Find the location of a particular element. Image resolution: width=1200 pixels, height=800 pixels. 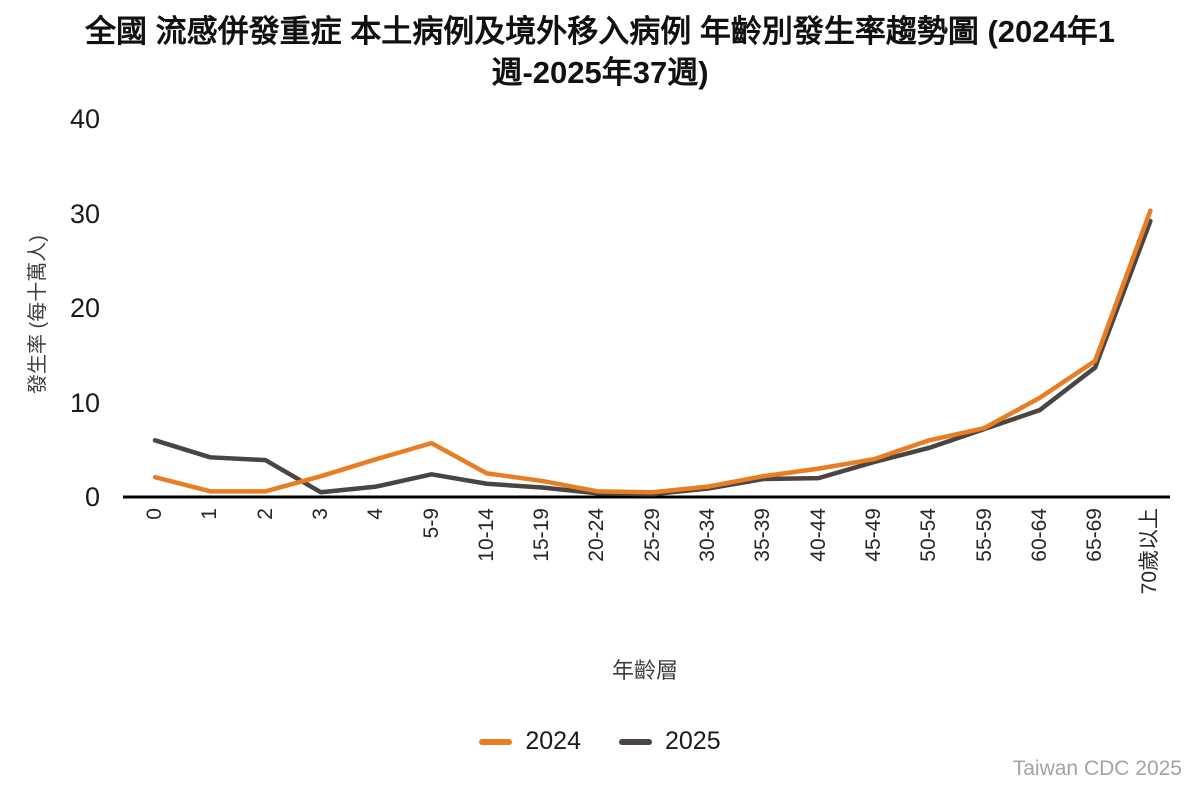

y-tick-label: 10 is located at coordinates (84, 403).